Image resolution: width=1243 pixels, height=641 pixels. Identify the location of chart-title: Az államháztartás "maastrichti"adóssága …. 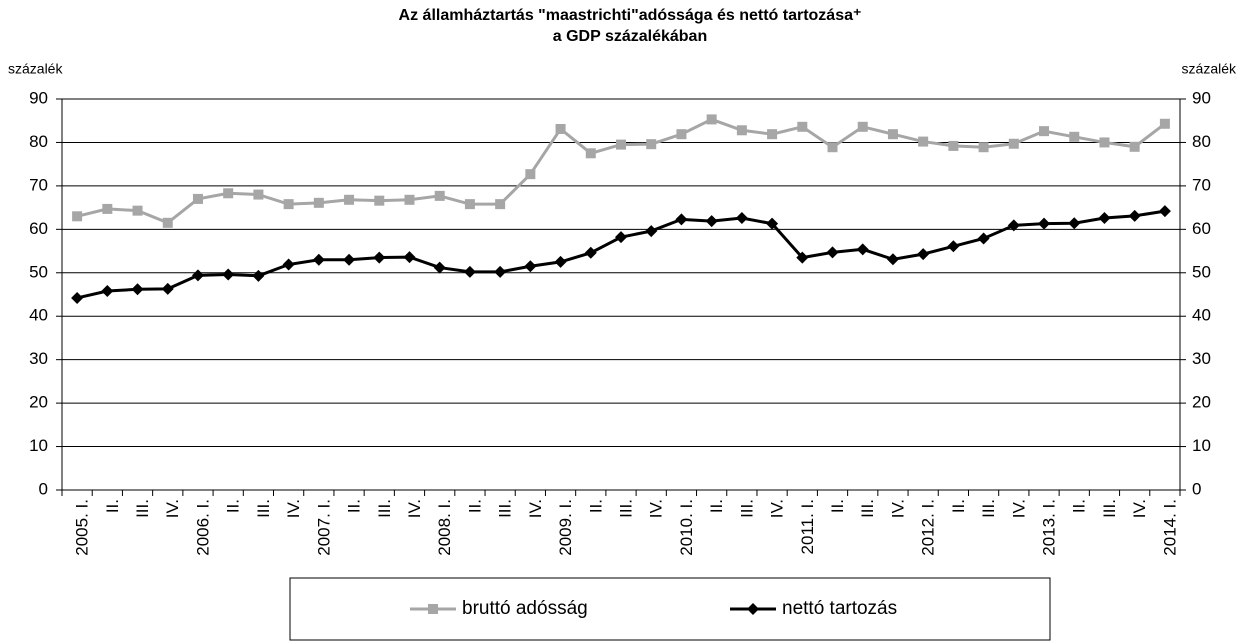
(630, 15).